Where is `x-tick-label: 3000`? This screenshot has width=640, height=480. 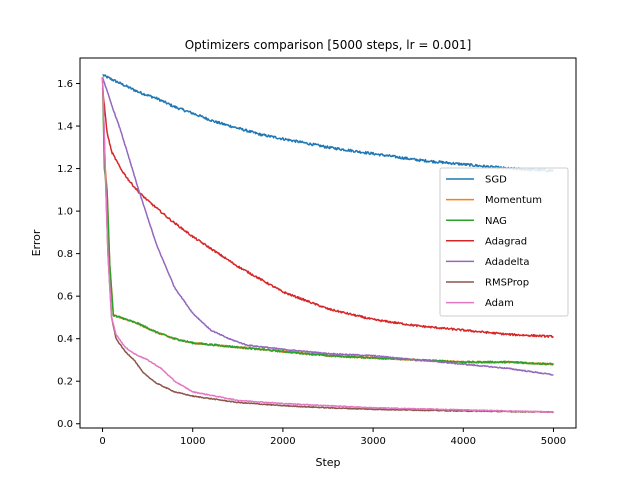
x-tick-label: 3000 is located at coordinates (372, 441).